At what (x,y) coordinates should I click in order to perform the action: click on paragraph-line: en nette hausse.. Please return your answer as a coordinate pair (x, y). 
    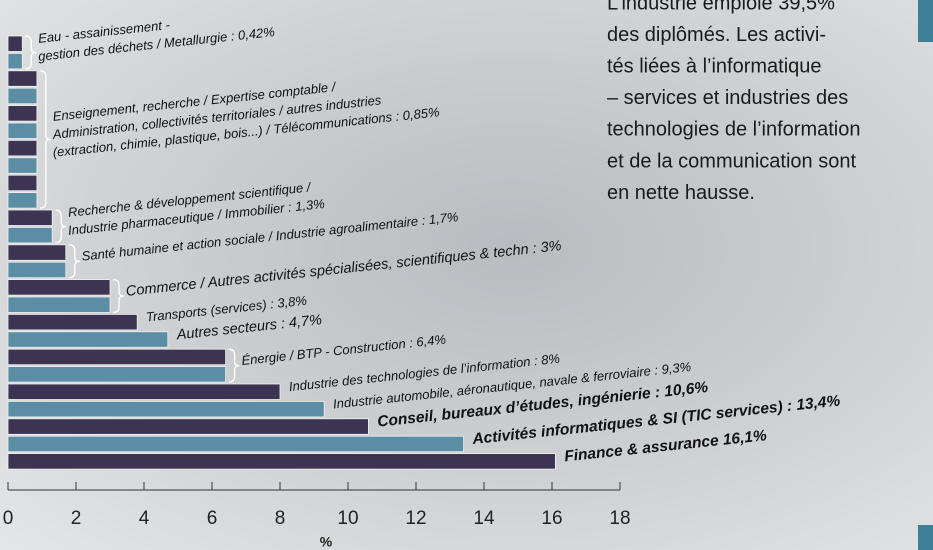
    Looking at the image, I should click on (681, 193).